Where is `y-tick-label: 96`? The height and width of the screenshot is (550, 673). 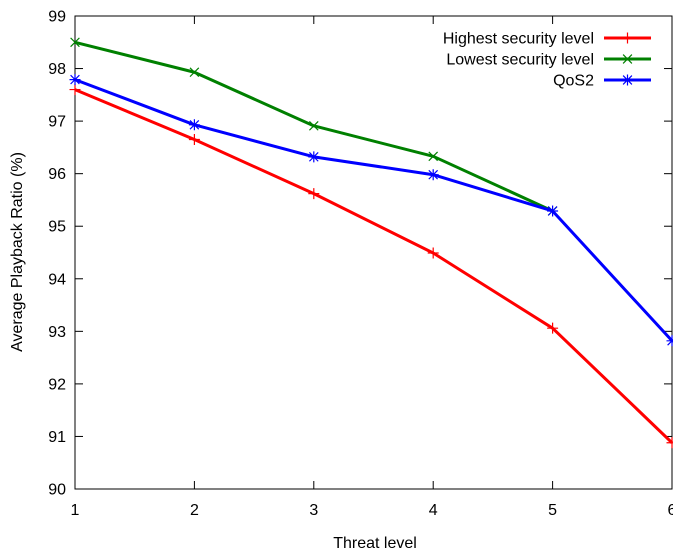
y-tick-label: 96 is located at coordinates (57, 174).